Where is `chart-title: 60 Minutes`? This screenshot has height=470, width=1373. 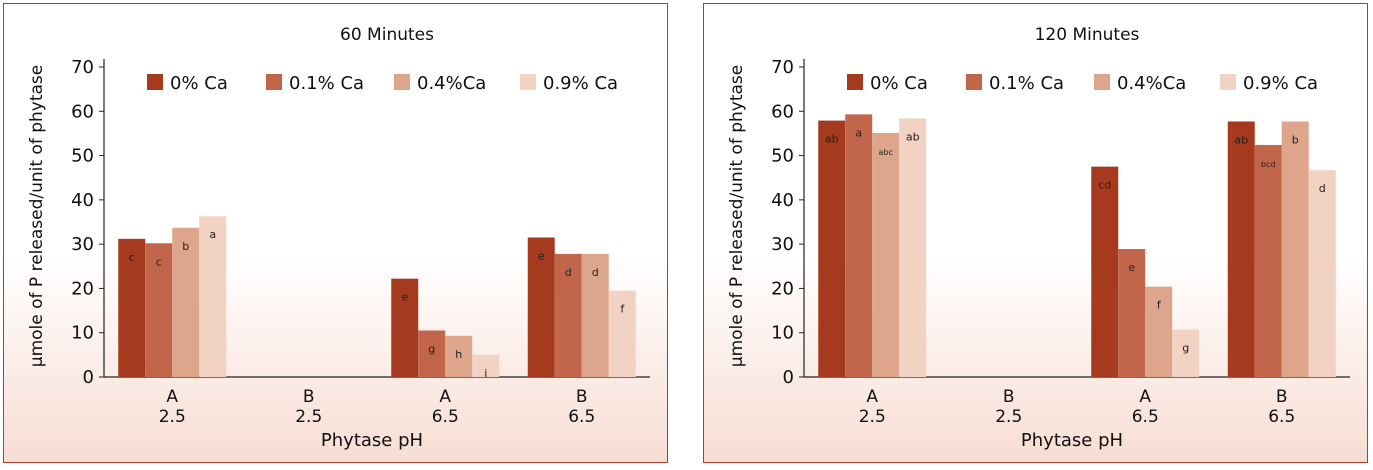
chart-title: 60 Minutes is located at coordinates (387, 35).